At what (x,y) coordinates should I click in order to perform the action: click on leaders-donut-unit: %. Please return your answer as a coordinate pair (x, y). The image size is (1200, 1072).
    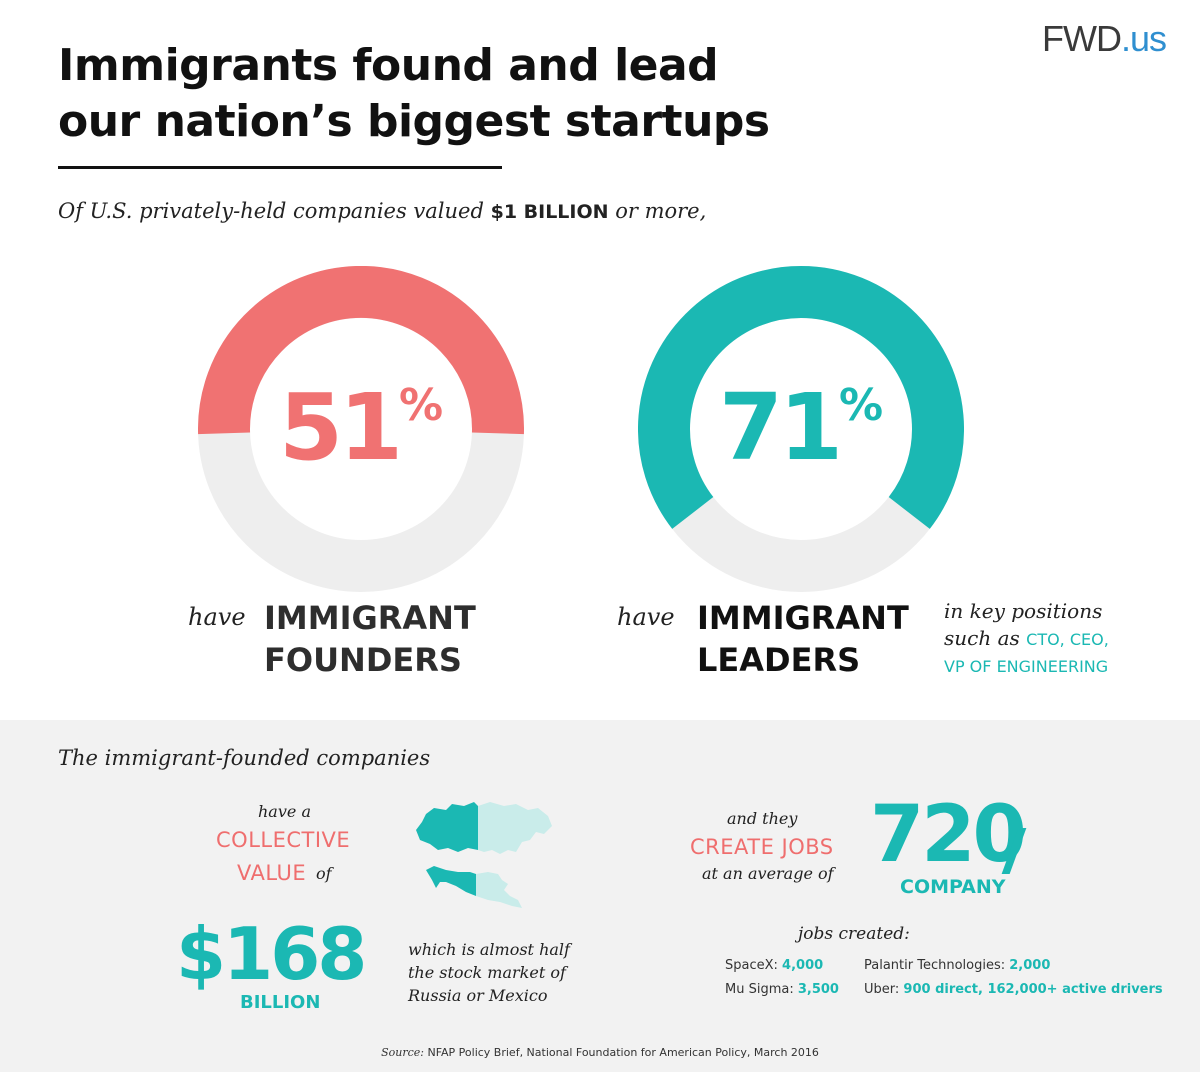
    Looking at the image, I should click on (861, 405).